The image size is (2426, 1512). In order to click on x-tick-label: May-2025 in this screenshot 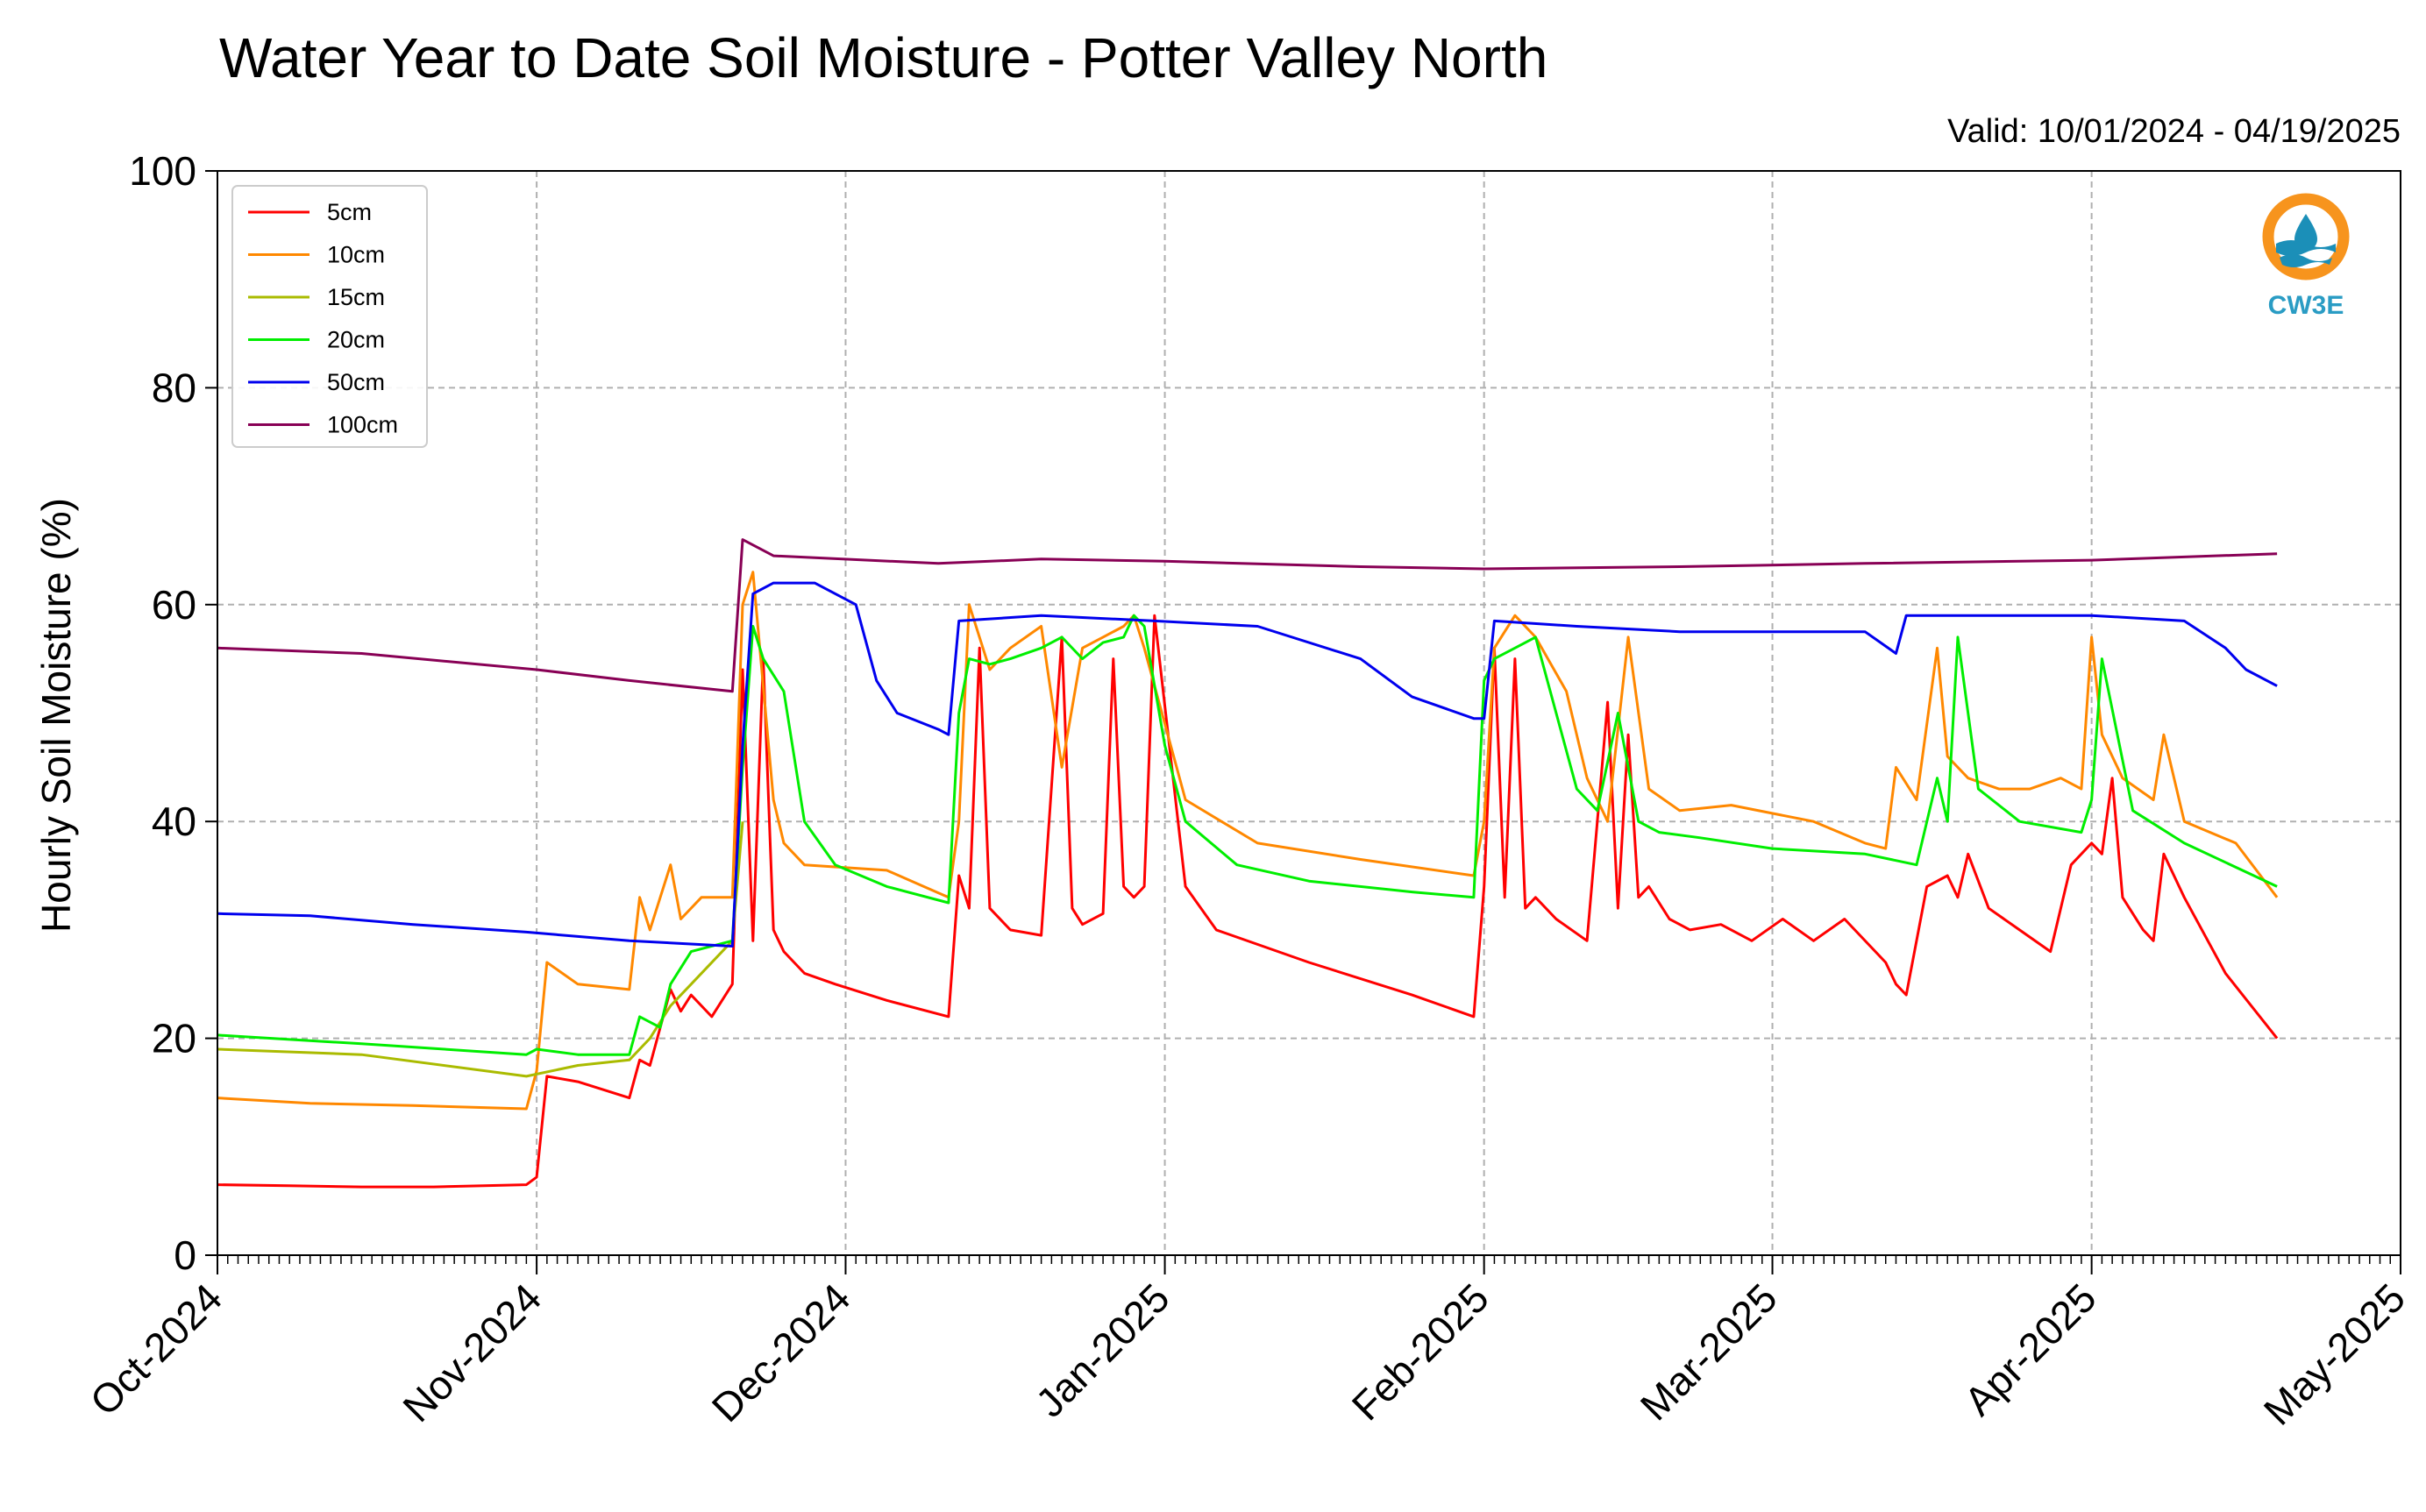, I will do `click(2334, 1353)`.